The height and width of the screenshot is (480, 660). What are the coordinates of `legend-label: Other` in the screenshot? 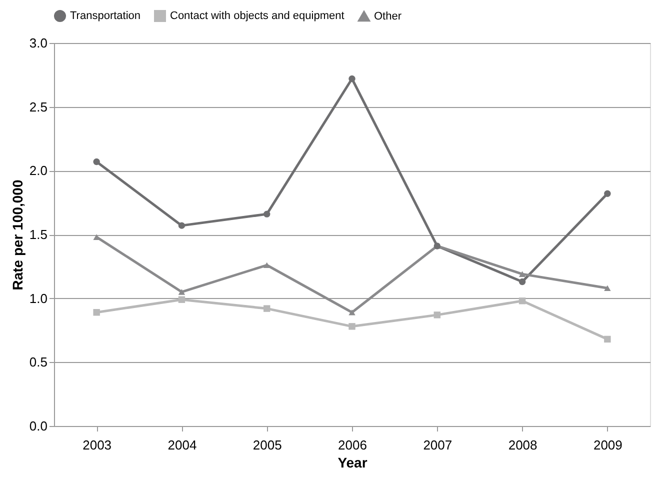 It's located at (388, 16).